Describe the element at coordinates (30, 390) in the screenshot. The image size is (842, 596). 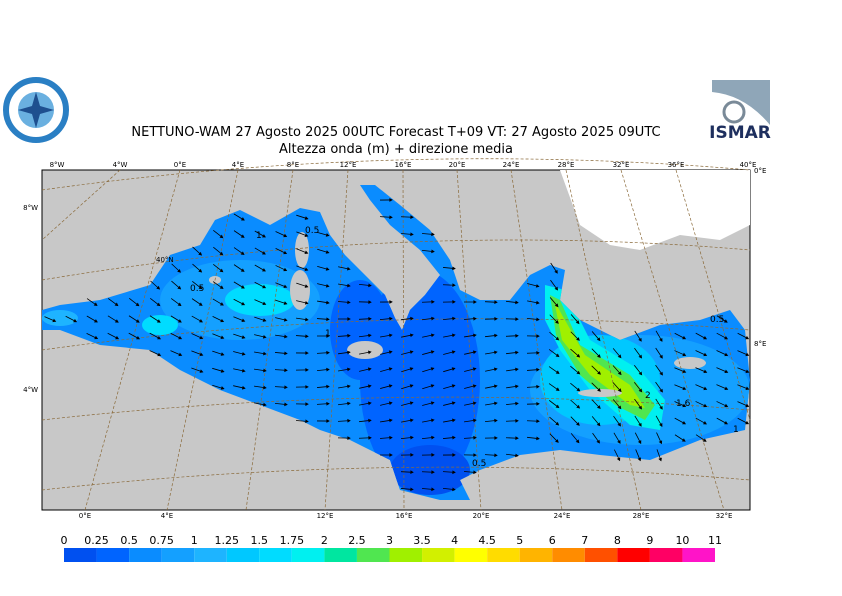
I see `side-label: 4°W` at that location.